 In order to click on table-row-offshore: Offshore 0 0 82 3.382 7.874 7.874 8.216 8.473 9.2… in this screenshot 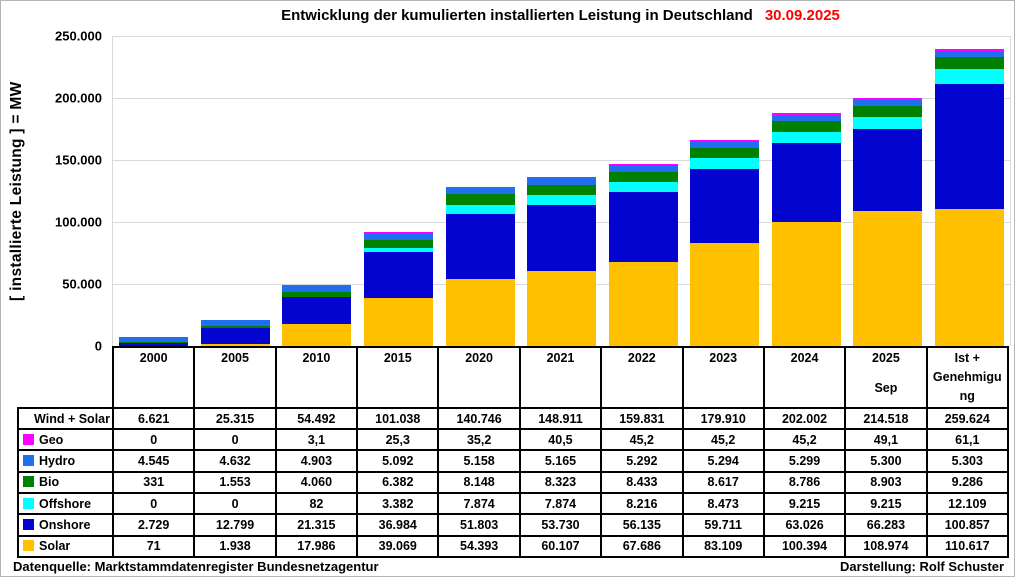, I will do `click(513, 504)`.